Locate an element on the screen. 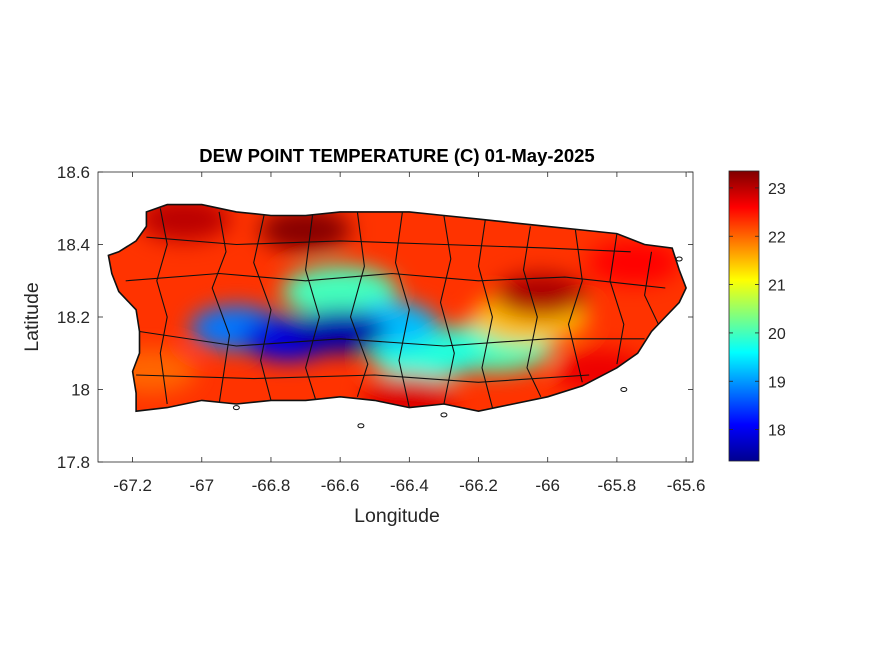  colorbar-tick-label: 22 is located at coordinates (777, 237).